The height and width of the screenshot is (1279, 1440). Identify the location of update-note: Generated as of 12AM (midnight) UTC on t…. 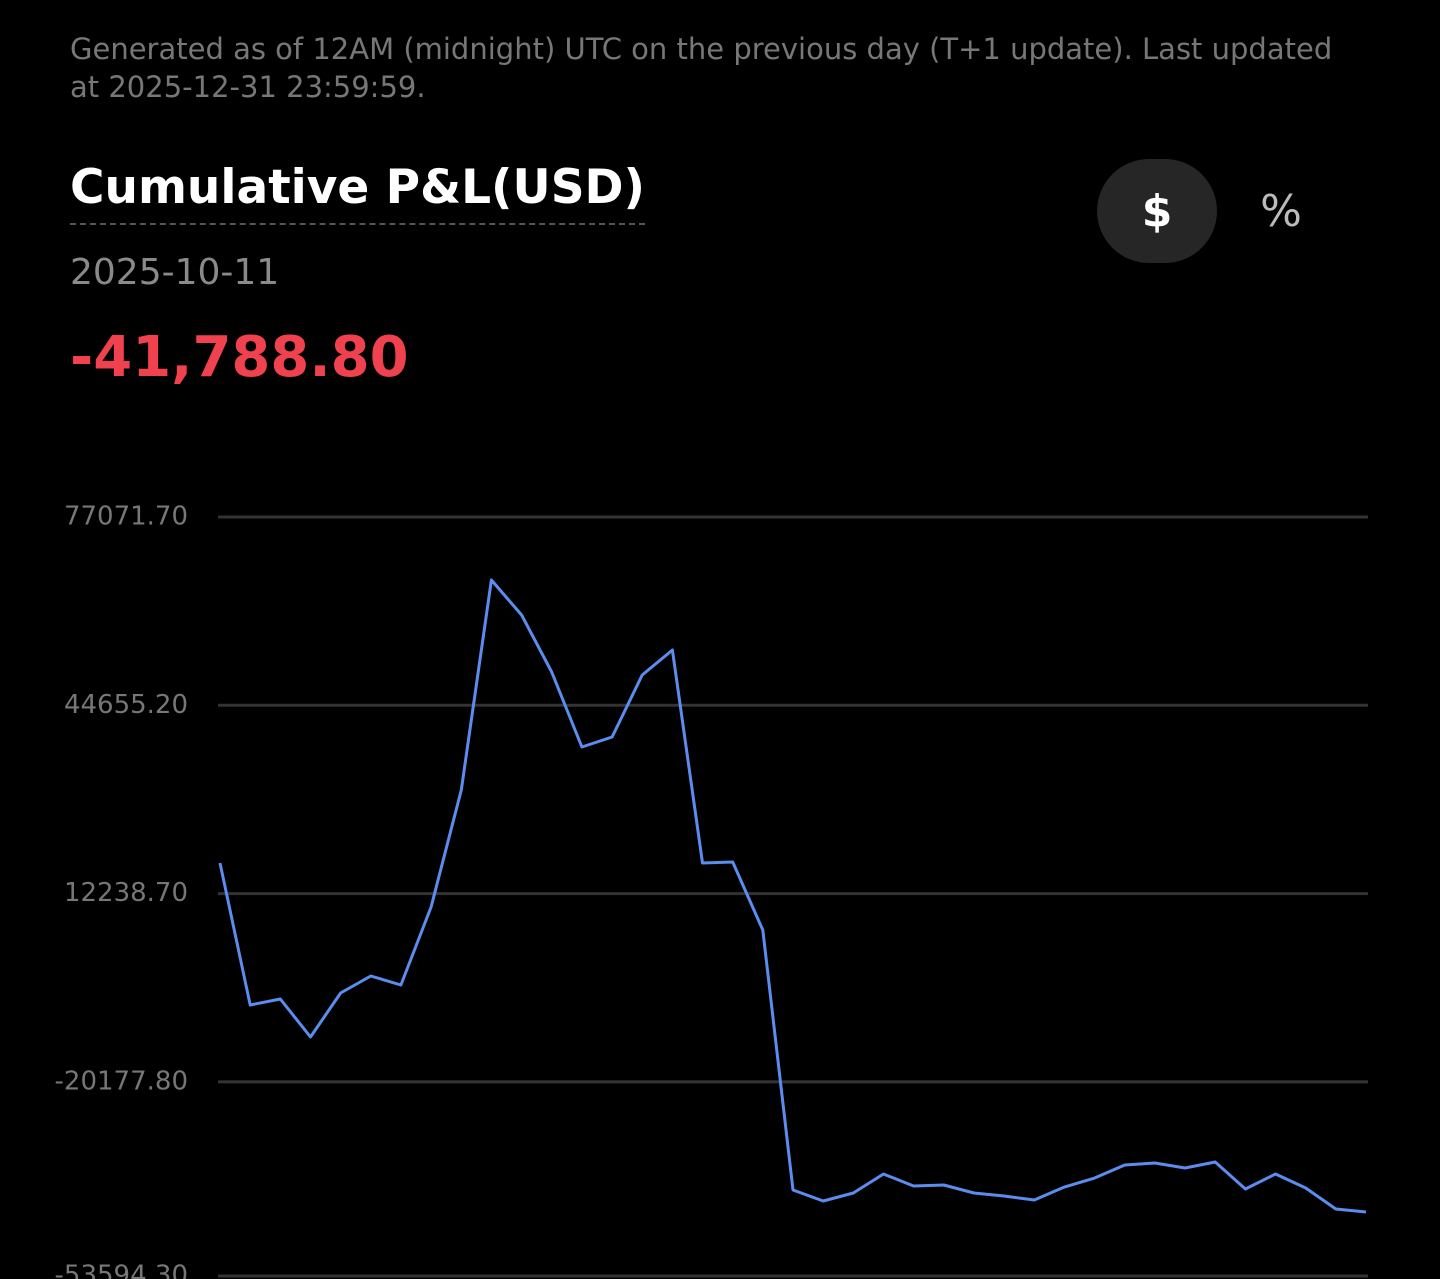
(701, 68).